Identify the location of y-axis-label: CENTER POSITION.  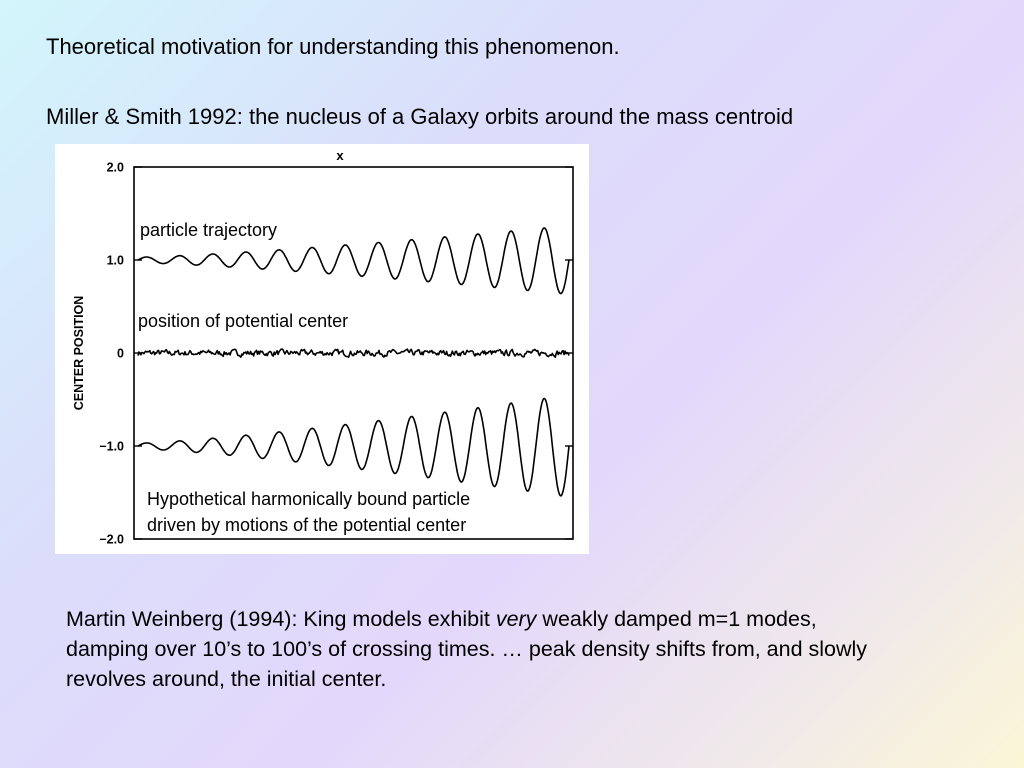
(79, 353).